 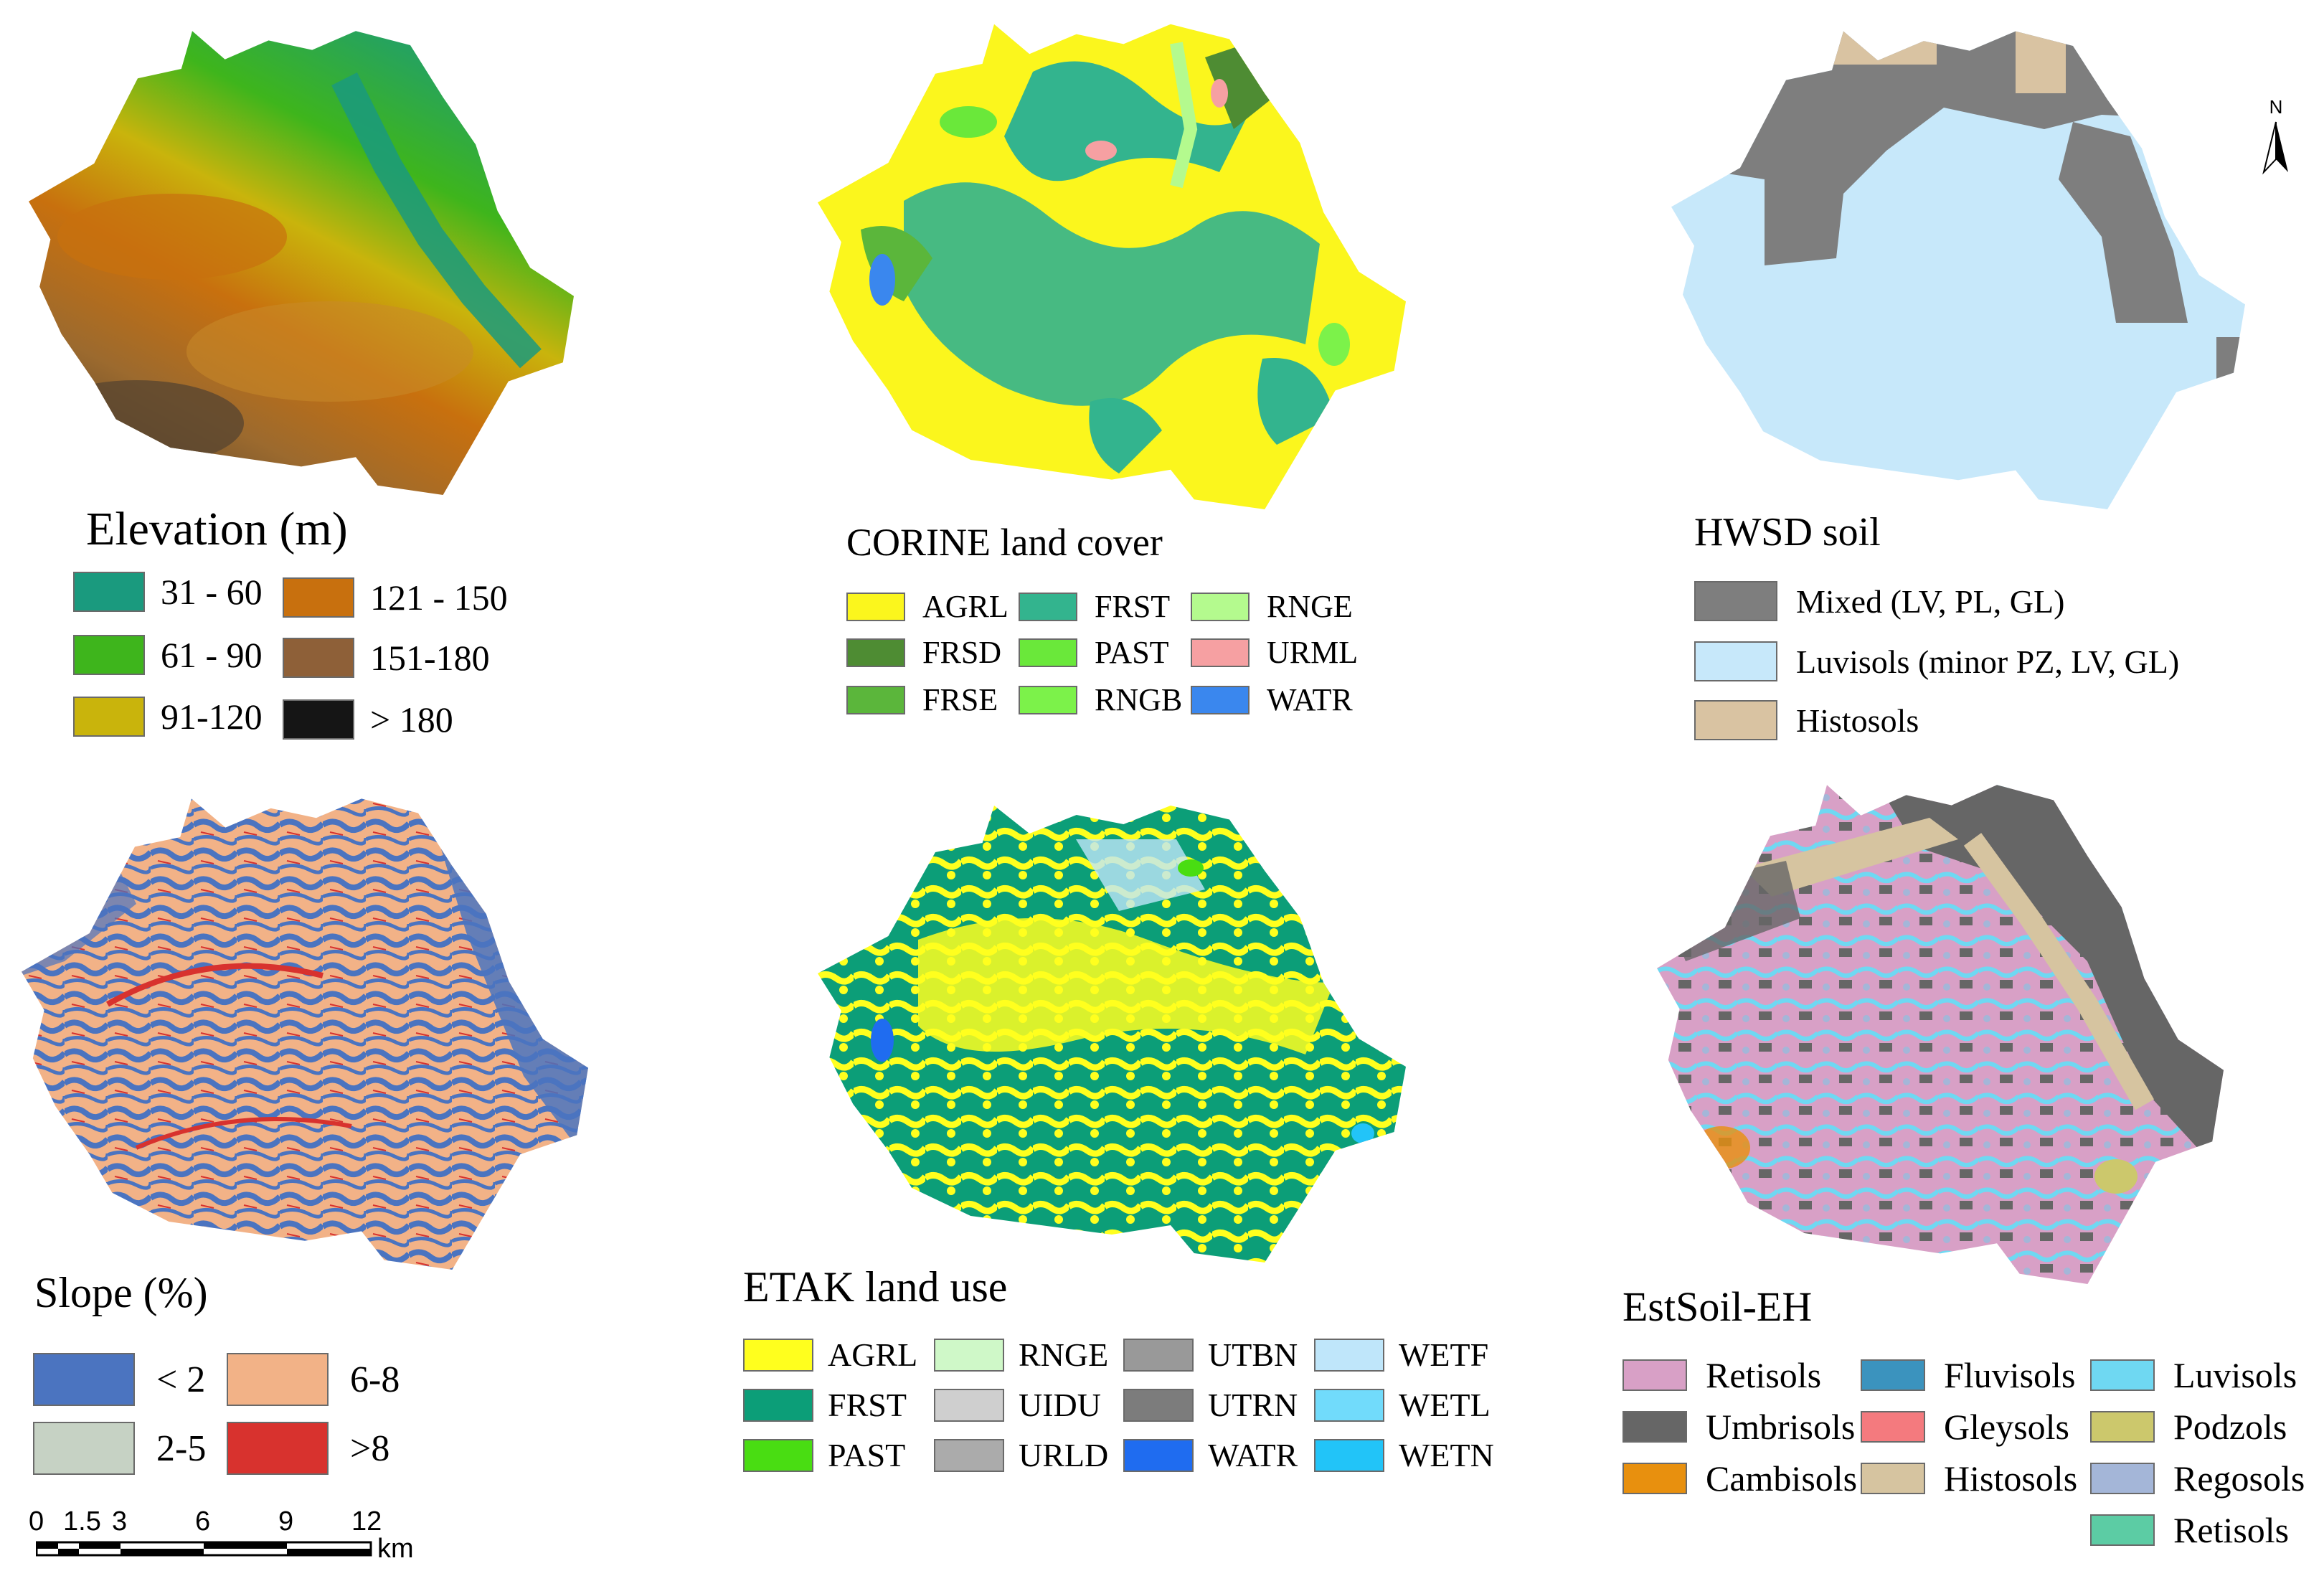 What do you see at coordinates (286, 1521) in the screenshot?
I see `scale-tick-label: 9` at bounding box center [286, 1521].